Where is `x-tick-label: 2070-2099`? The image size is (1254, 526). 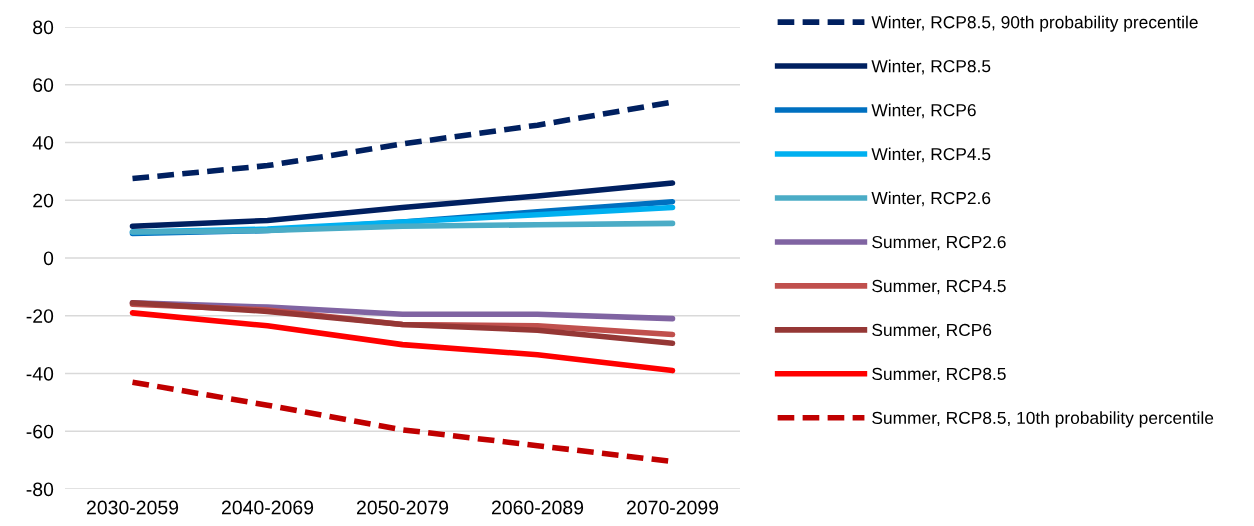 x-tick-label: 2070-2099 is located at coordinates (672, 507).